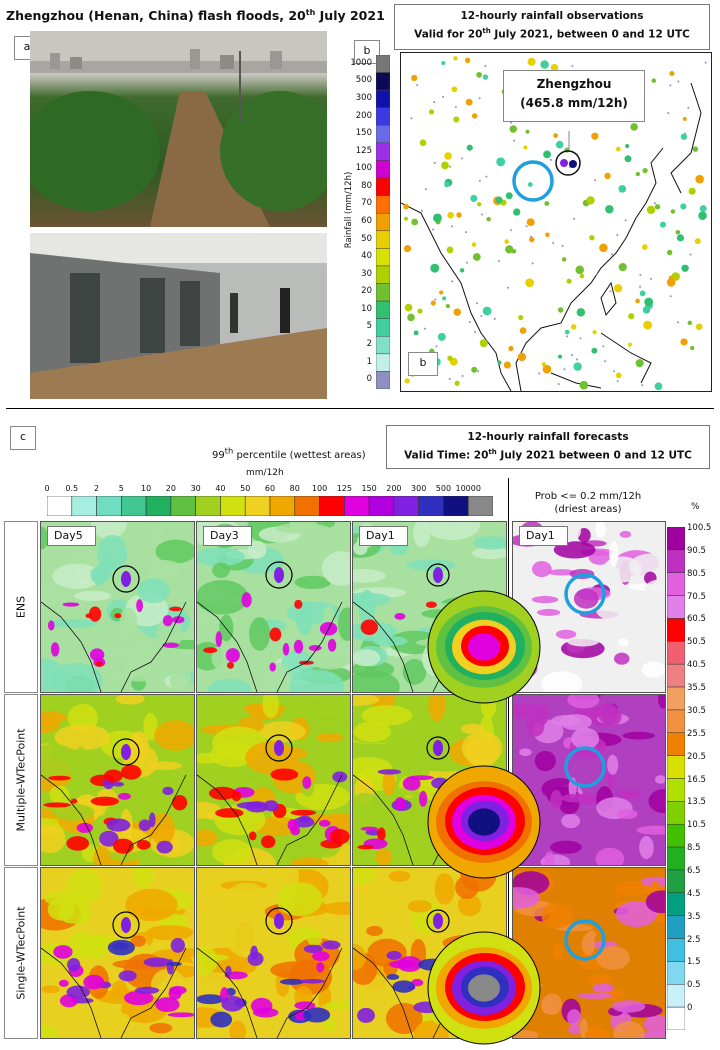 This screenshot has width=720, height=1050. Describe the element at coordinates (294, 488) in the screenshot. I see `forecast-colorbar-tick: 80` at that location.